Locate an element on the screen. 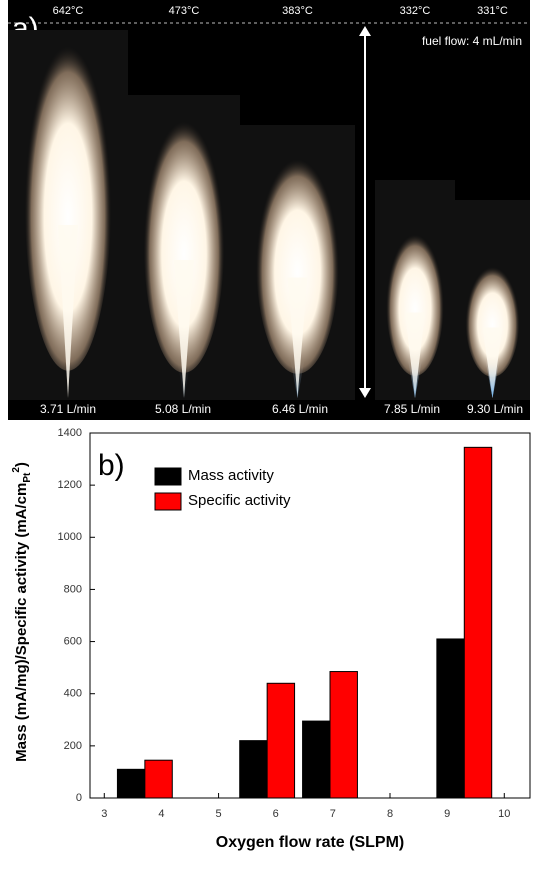 This screenshot has height=869, width=533. fuel-flow-note: fuel flow: 4 mL/min is located at coordinates (472, 41).